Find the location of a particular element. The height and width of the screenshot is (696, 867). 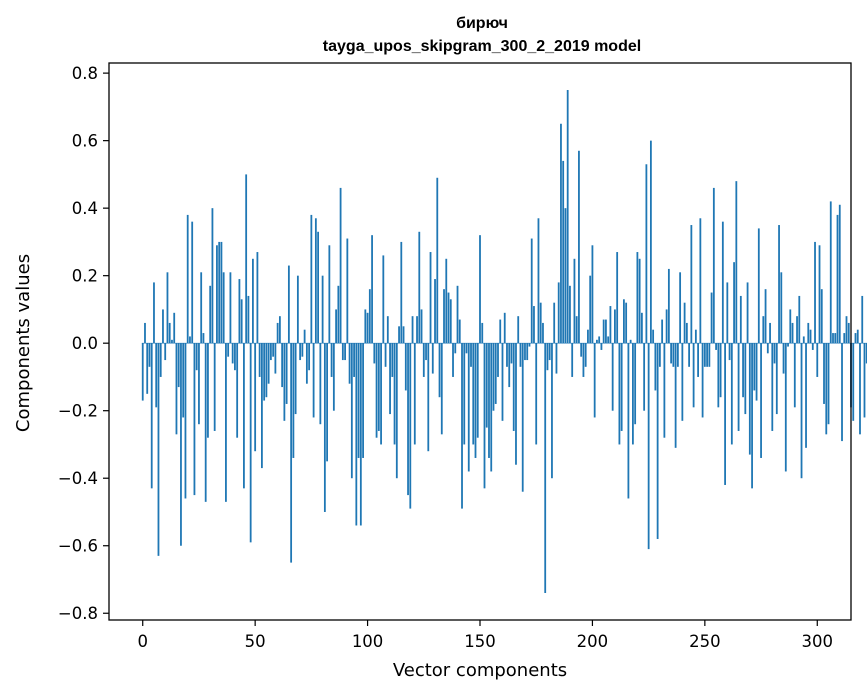

x-tick-label: 300 is located at coordinates (818, 641).